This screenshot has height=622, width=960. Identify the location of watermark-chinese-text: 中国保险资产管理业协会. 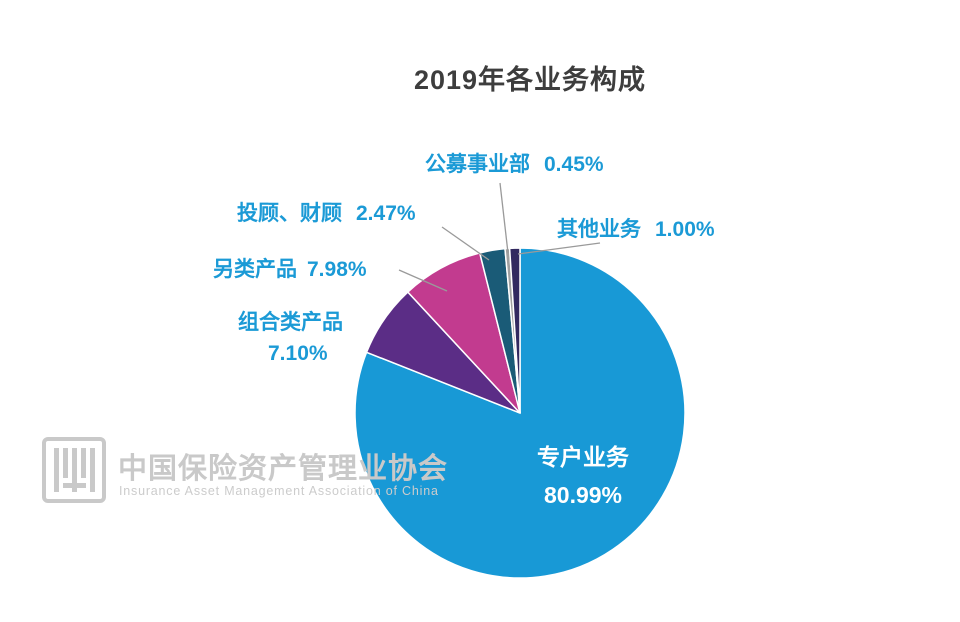
(283, 469).